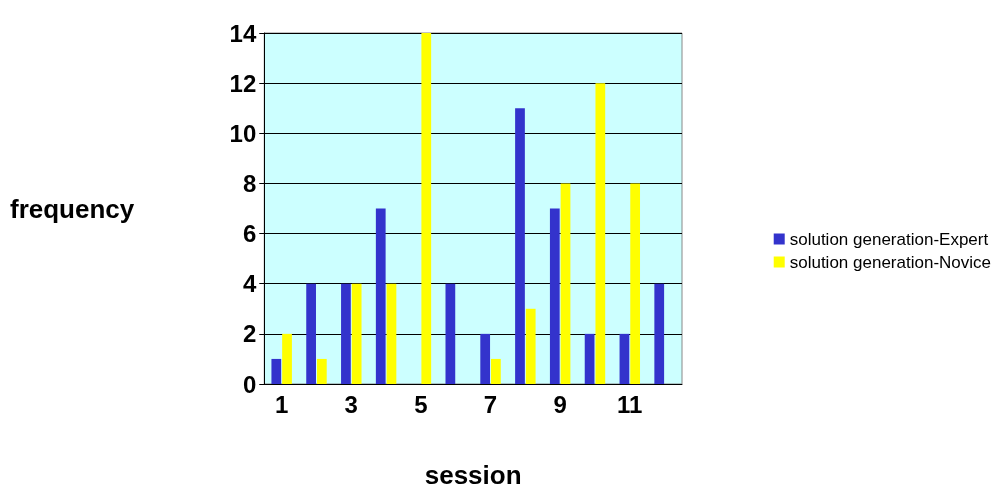 The image size is (1008, 501). Describe the element at coordinates (72, 208) in the screenshot. I see `y-axis-title: frequency` at that location.